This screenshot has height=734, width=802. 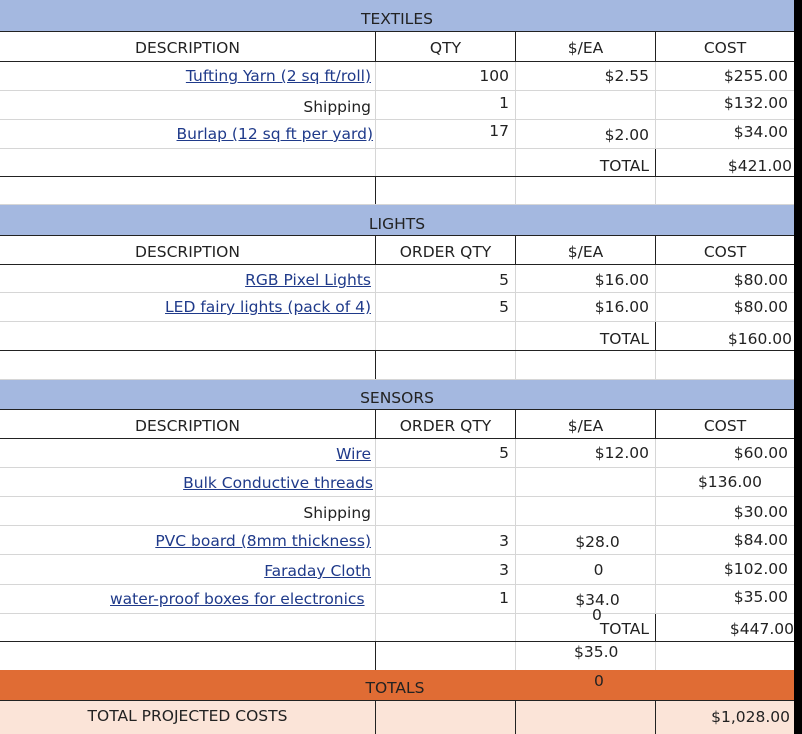 I want to click on cost-cell: $132.00, so click(x=755, y=103).